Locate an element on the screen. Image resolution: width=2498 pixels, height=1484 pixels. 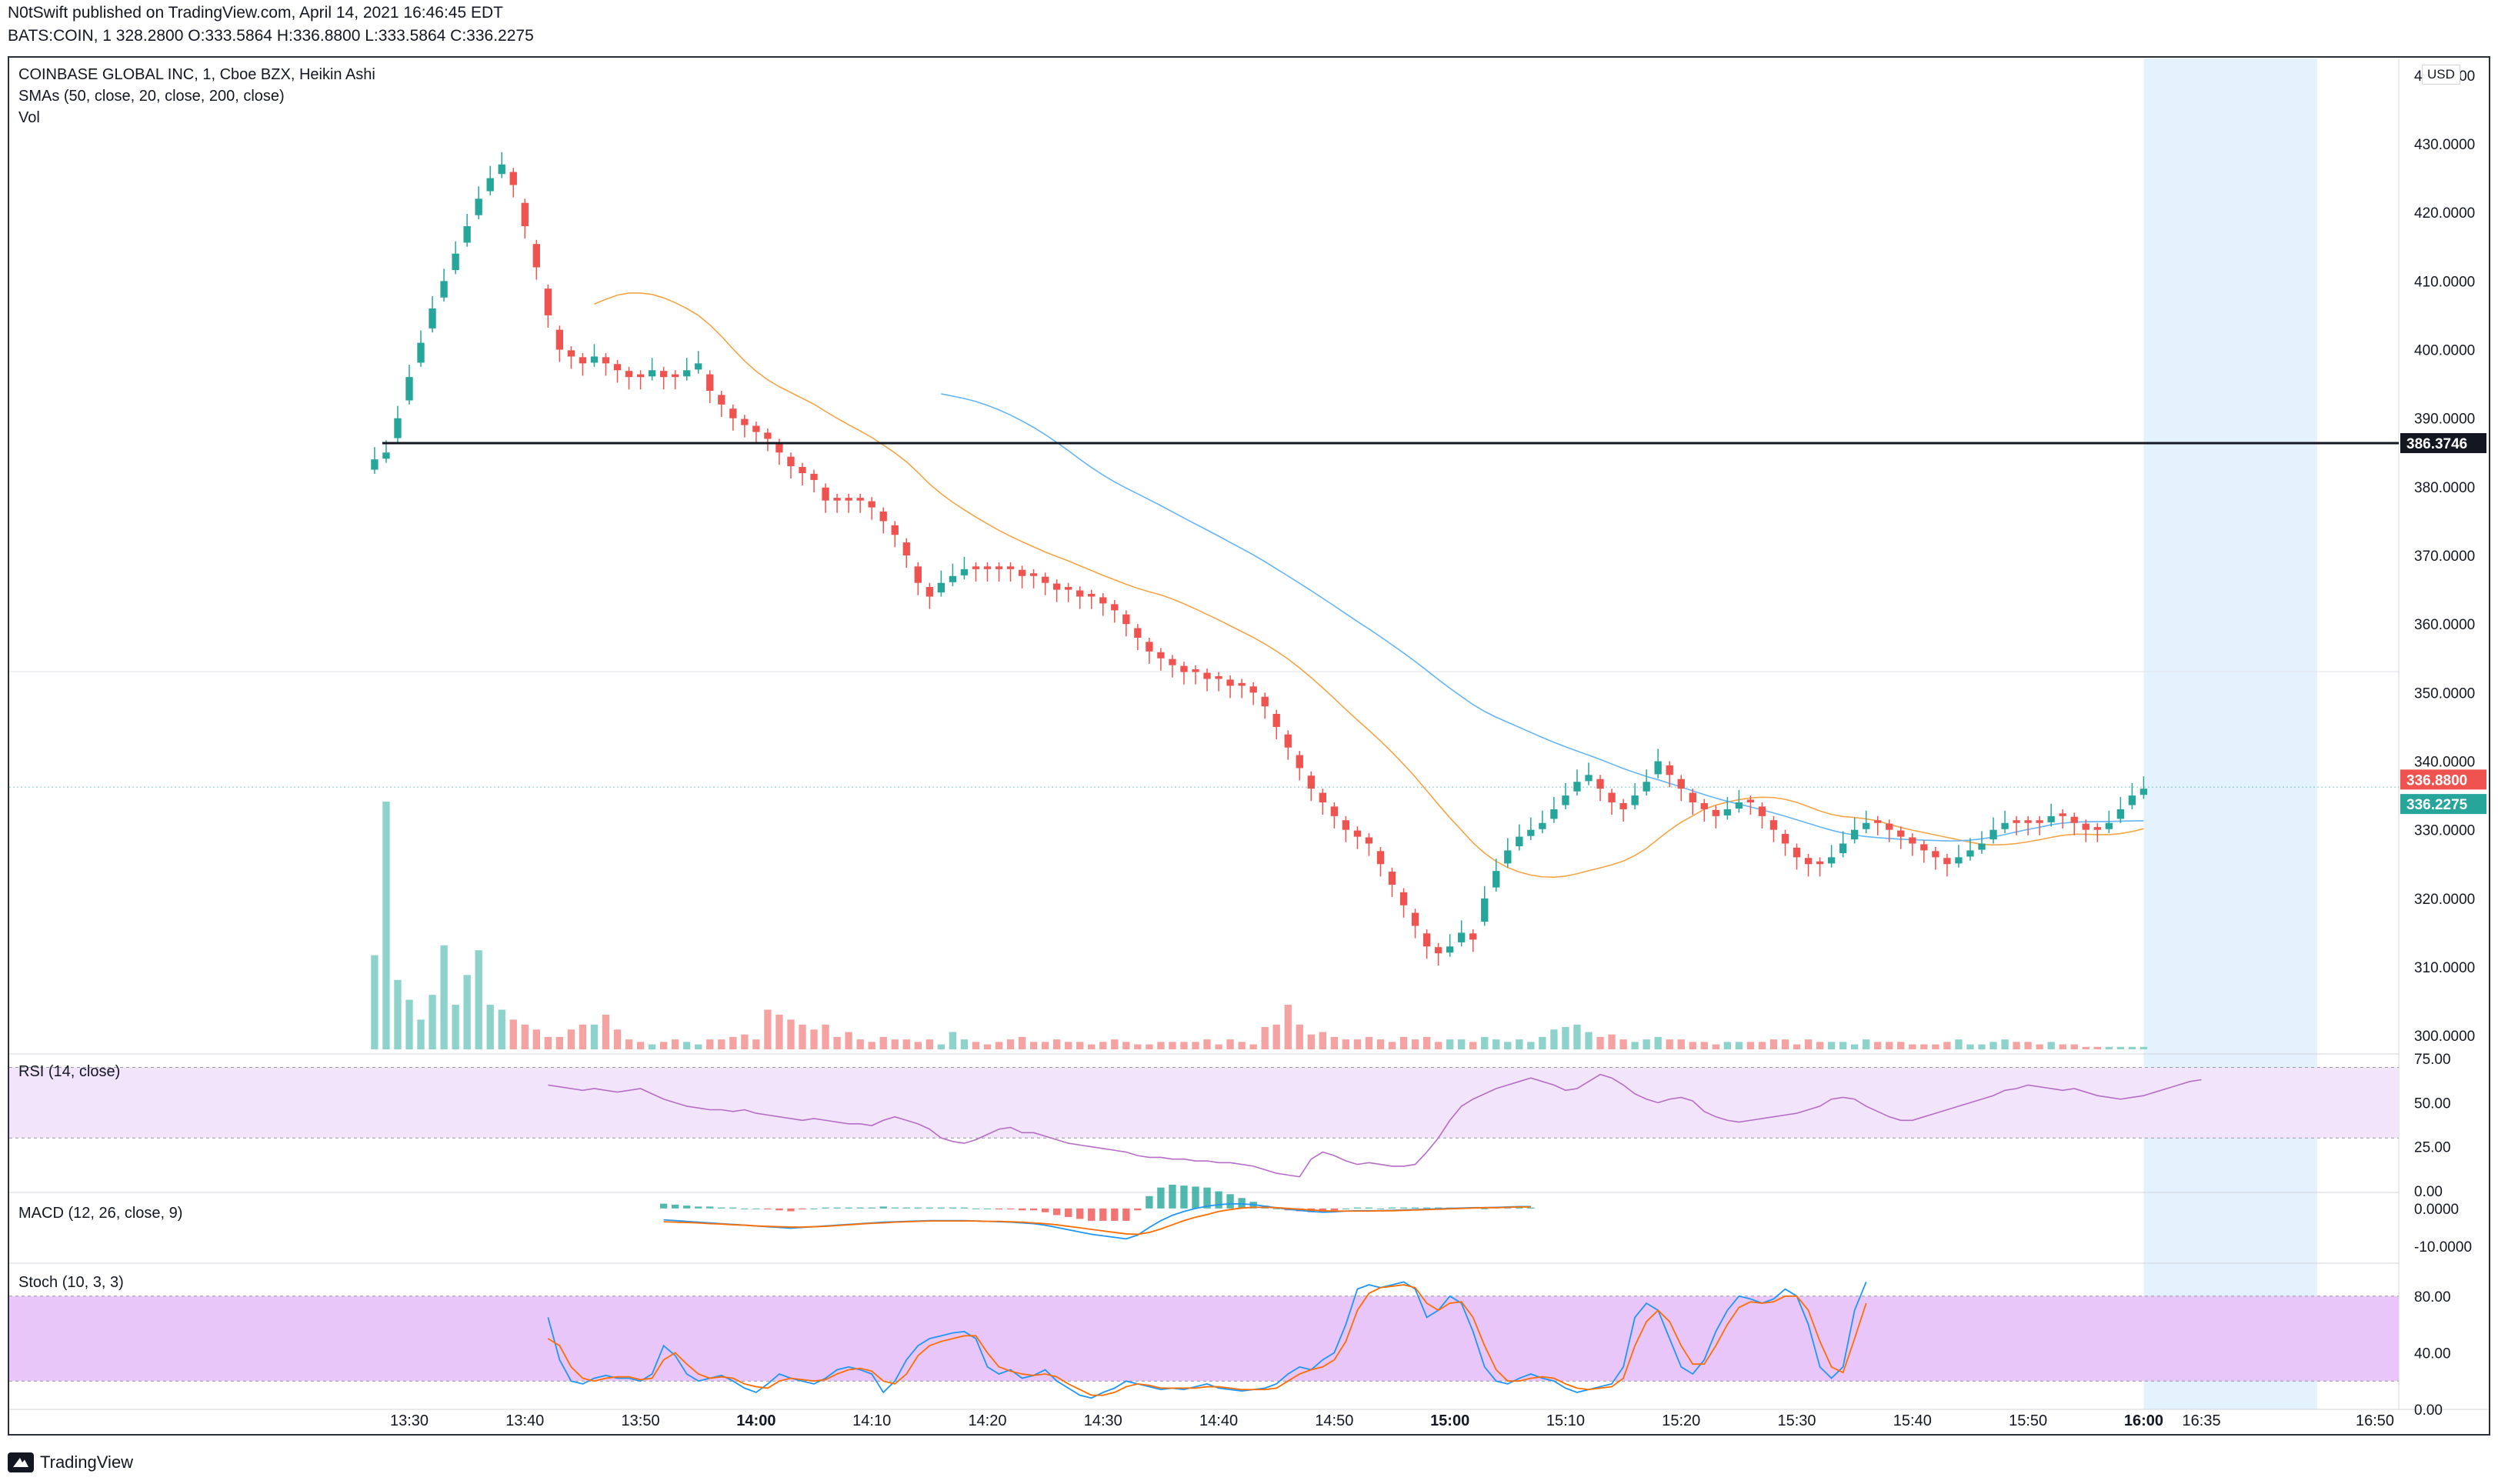
price-tick-label: 410.0000 is located at coordinates (2444, 282).